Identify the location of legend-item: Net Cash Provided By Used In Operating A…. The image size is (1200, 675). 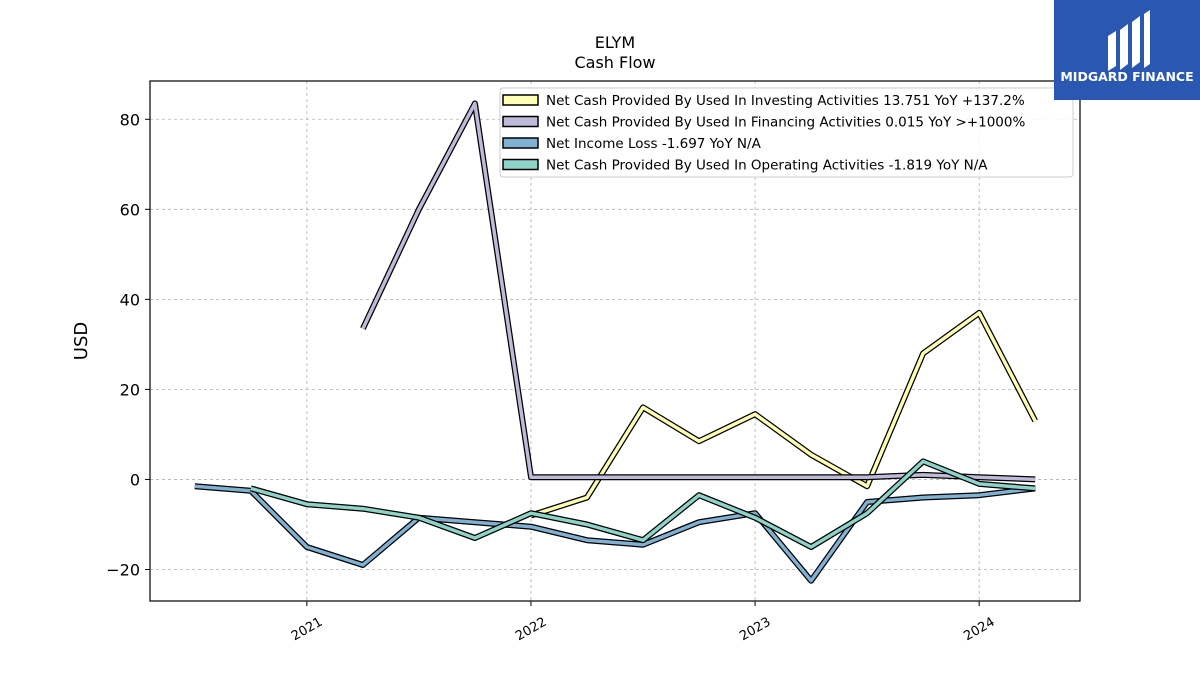
(745, 166).